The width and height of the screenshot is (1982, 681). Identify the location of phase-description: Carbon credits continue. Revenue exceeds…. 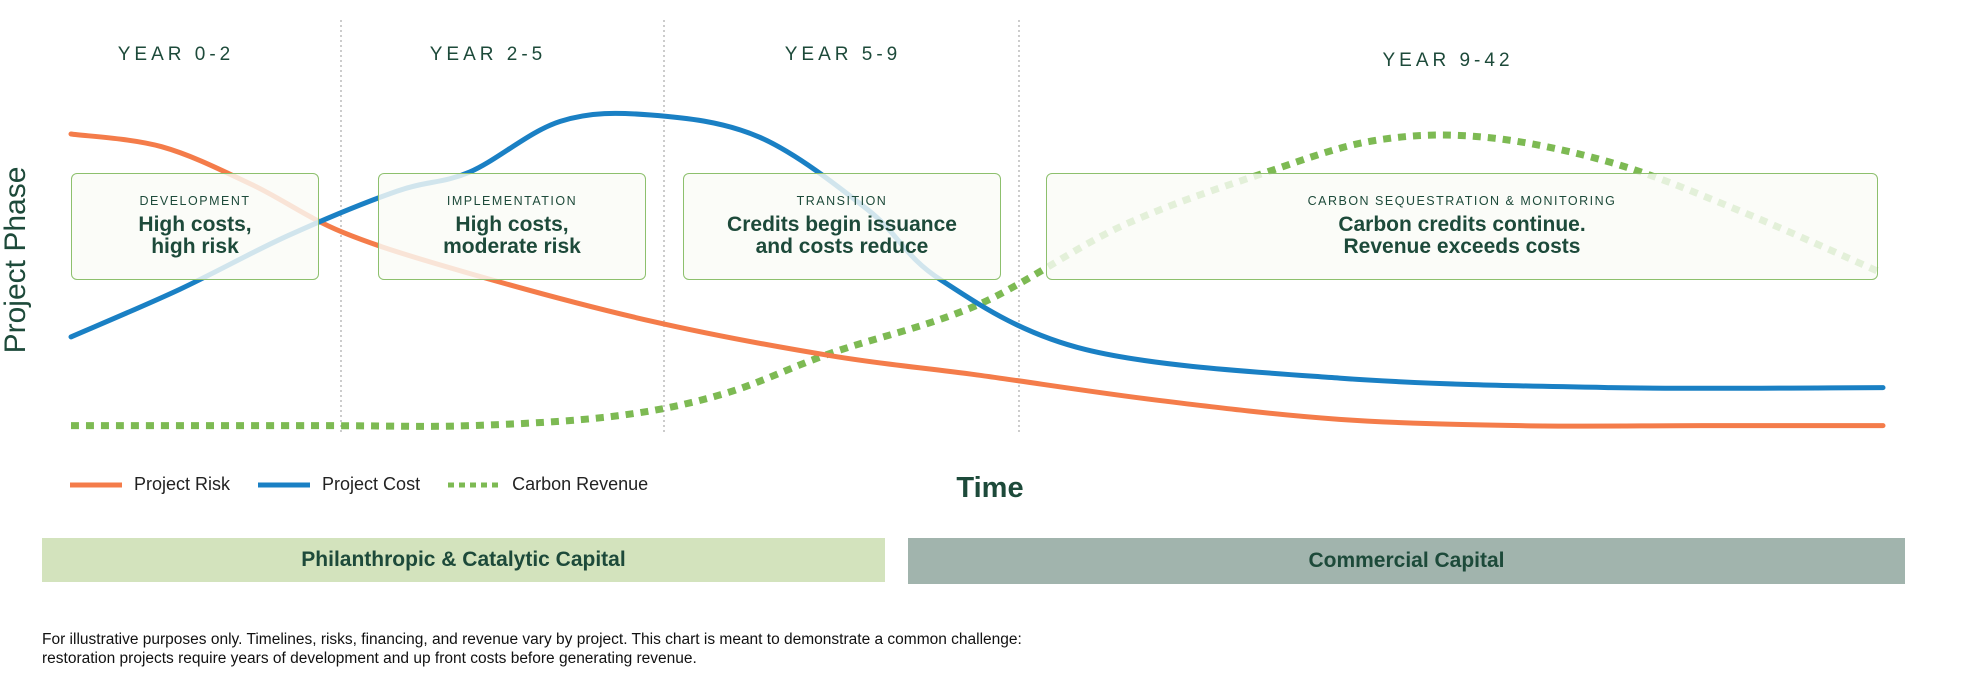
(1462, 235).